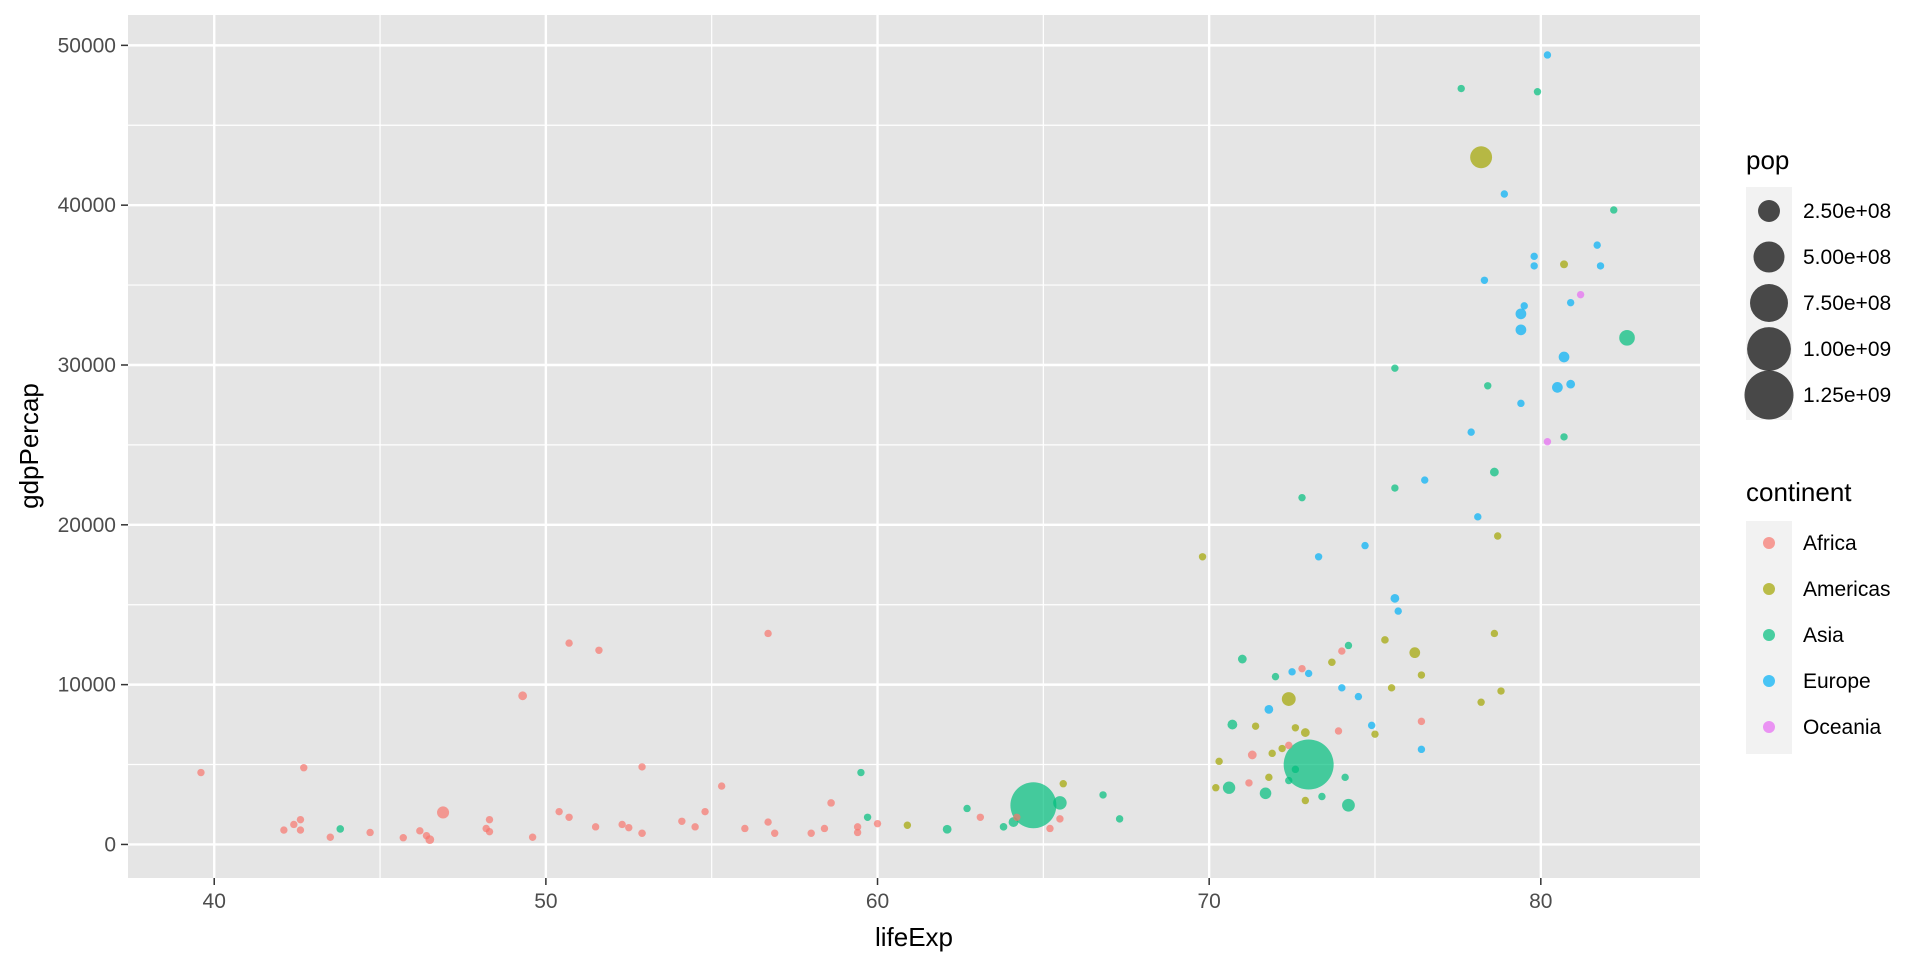  I want to click on size-legend-label: 5.00e+08, so click(1847, 257).